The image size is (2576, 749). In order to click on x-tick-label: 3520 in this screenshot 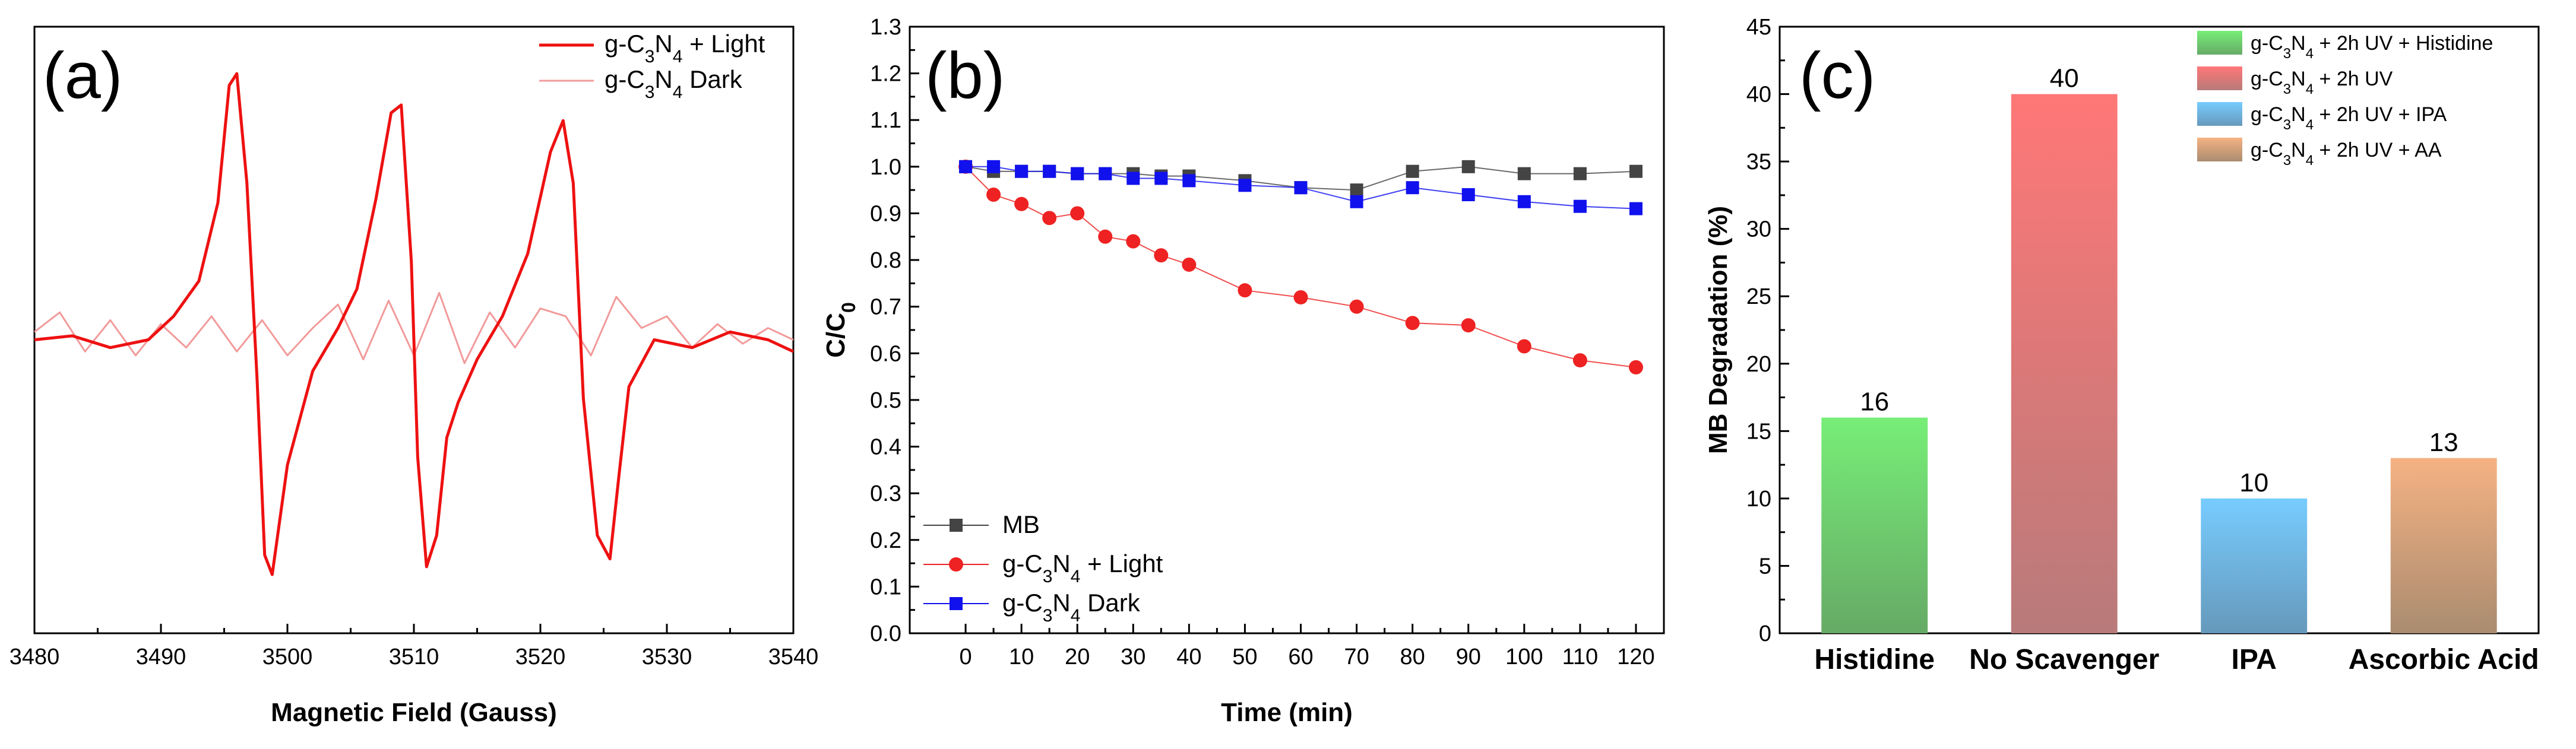, I will do `click(540, 657)`.